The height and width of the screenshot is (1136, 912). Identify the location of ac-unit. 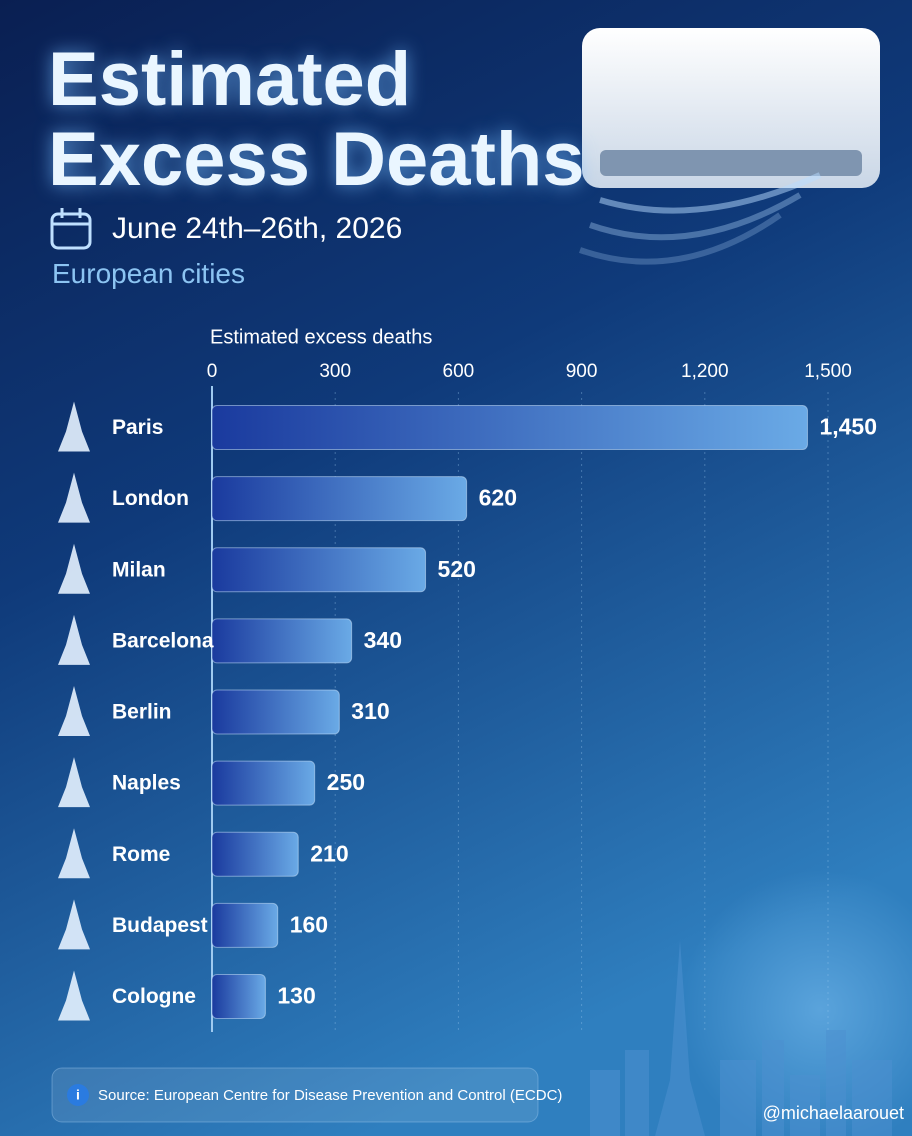
(729, 146).